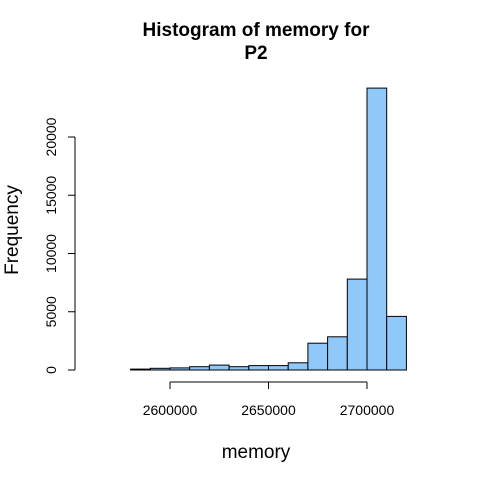 The width and height of the screenshot is (480, 480). What do you see at coordinates (255, 53) in the screenshot?
I see `chart-title-line-2: P2` at bounding box center [255, 53].